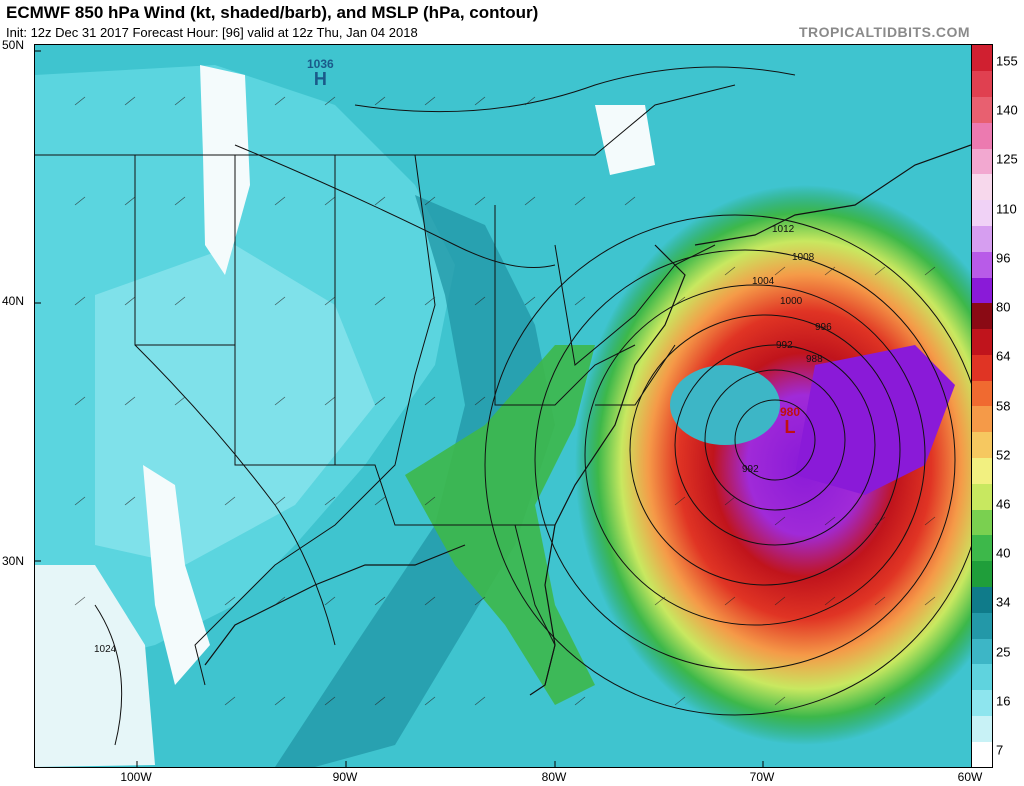 This screenshot has width=1024, height=786. I want to click on colorbar-tick-label: 40, so click(1003, 553).